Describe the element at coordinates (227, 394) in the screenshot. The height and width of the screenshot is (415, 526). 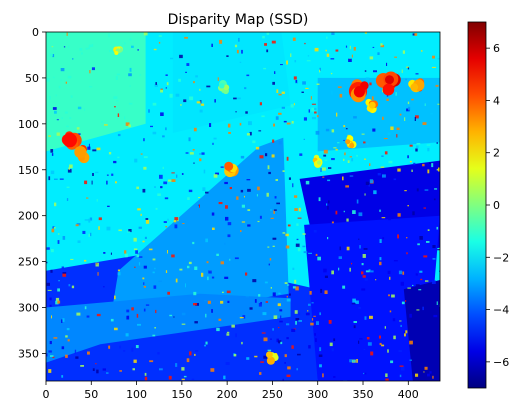
I see `x-tick-label: 200` at that location.